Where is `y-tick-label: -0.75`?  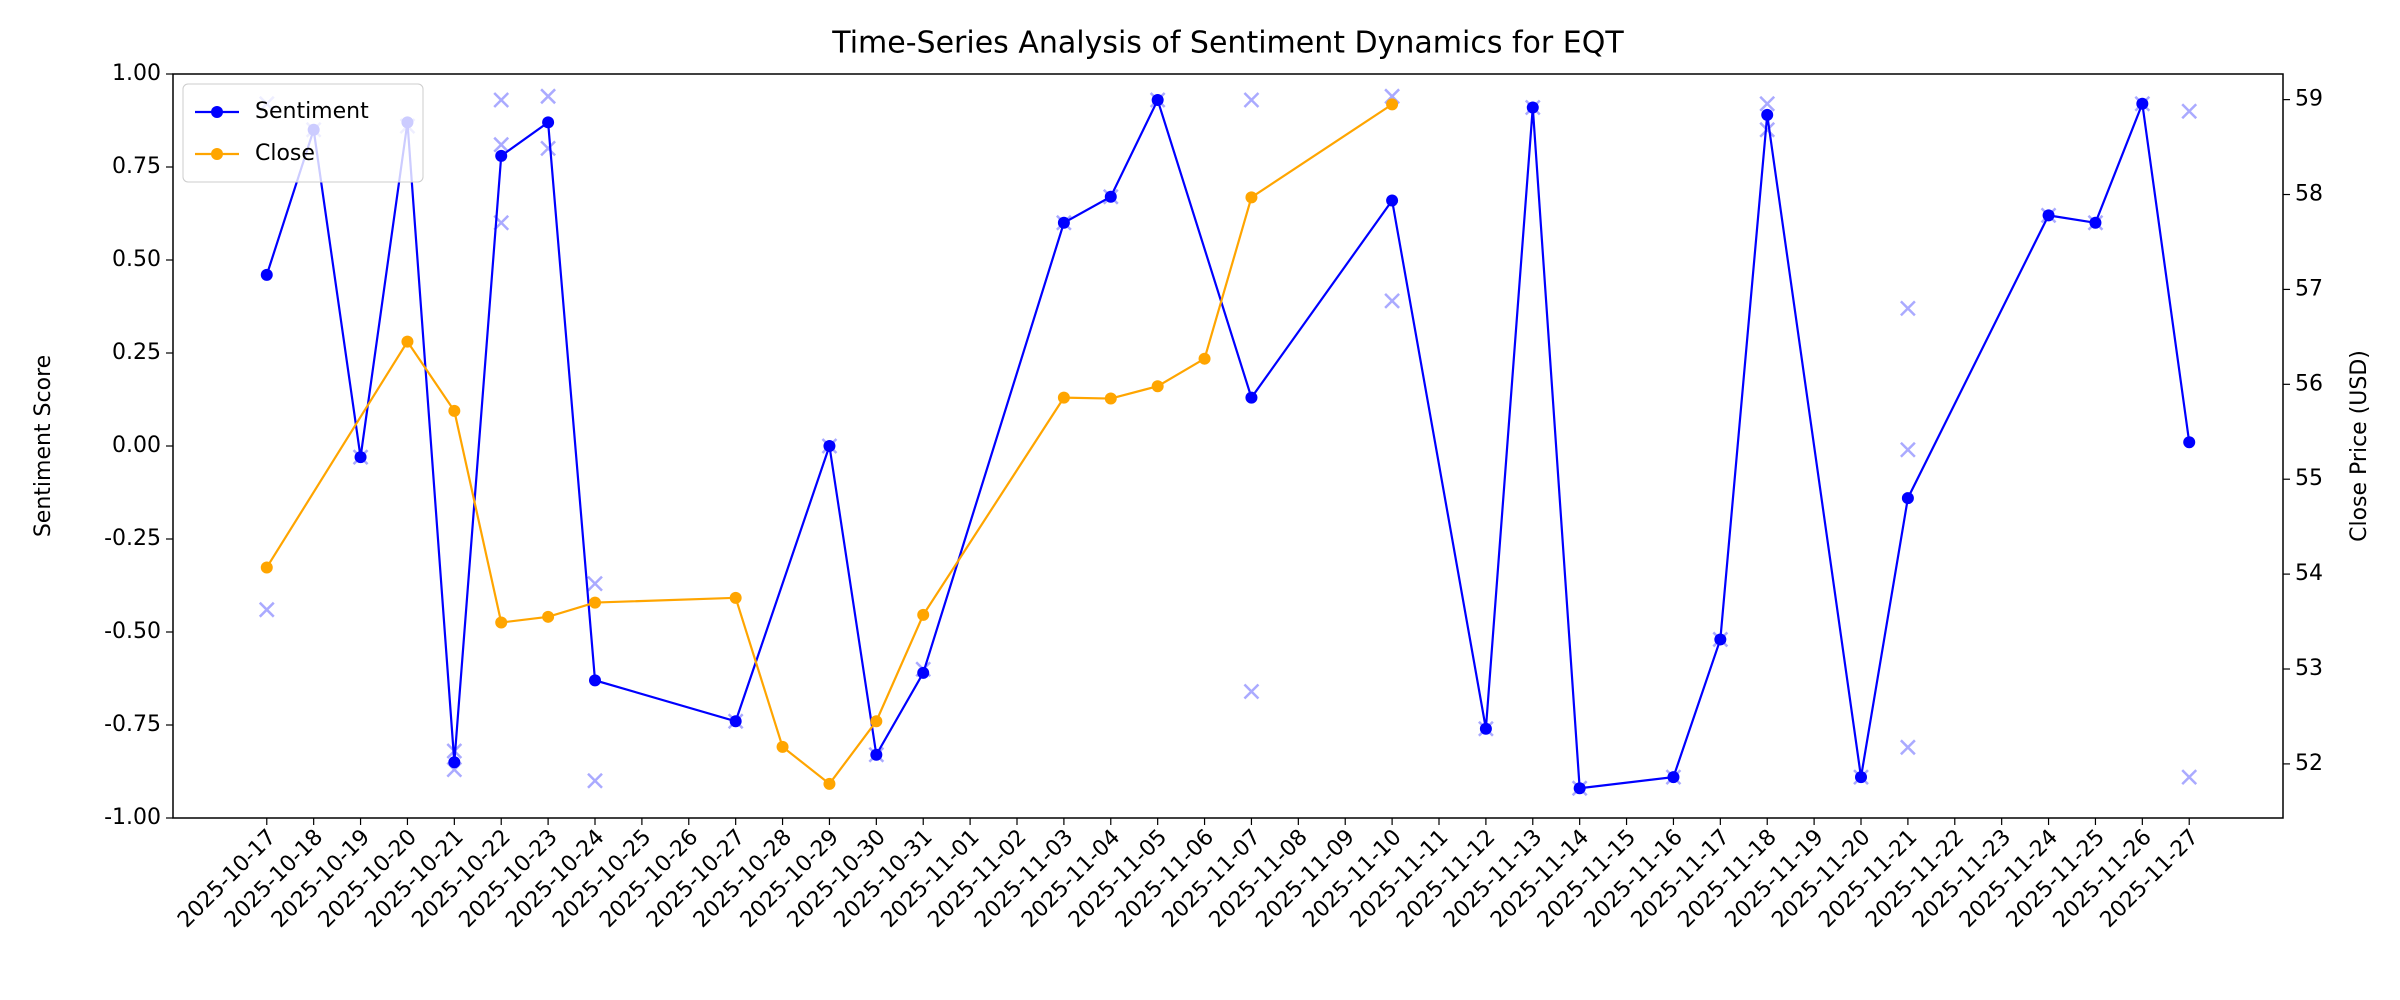 y-tick-label: -0.75 is located at coordinates (132, 724).